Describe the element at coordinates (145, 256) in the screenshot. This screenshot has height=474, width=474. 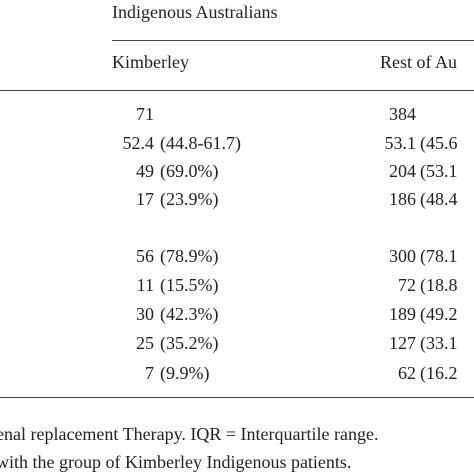
I see `kimberley-value: 56` at that location.